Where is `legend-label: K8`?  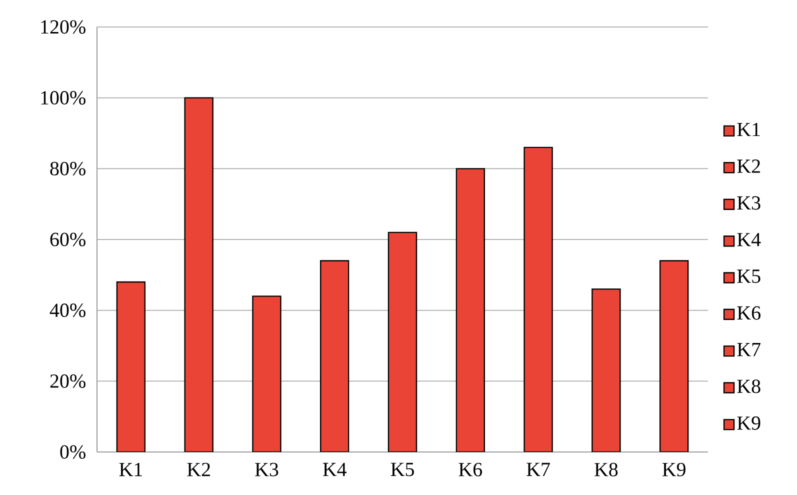 legend-label: K8 is located at coordinates (748, 387).